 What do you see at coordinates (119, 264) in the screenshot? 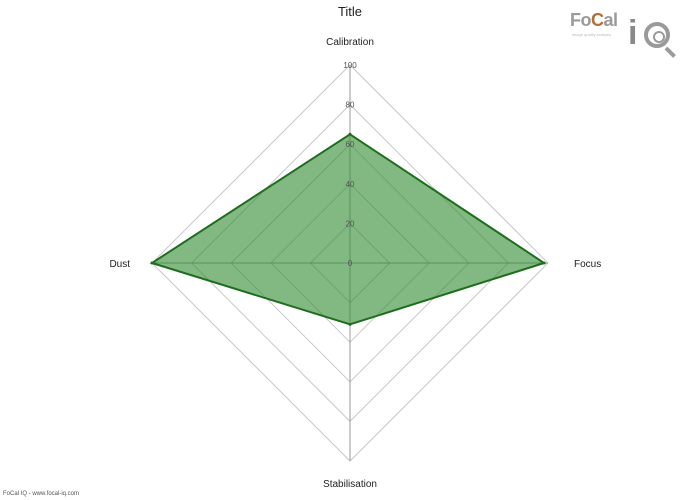
I see `axis-label-dust: Dust` at bounding box center [119, 264].